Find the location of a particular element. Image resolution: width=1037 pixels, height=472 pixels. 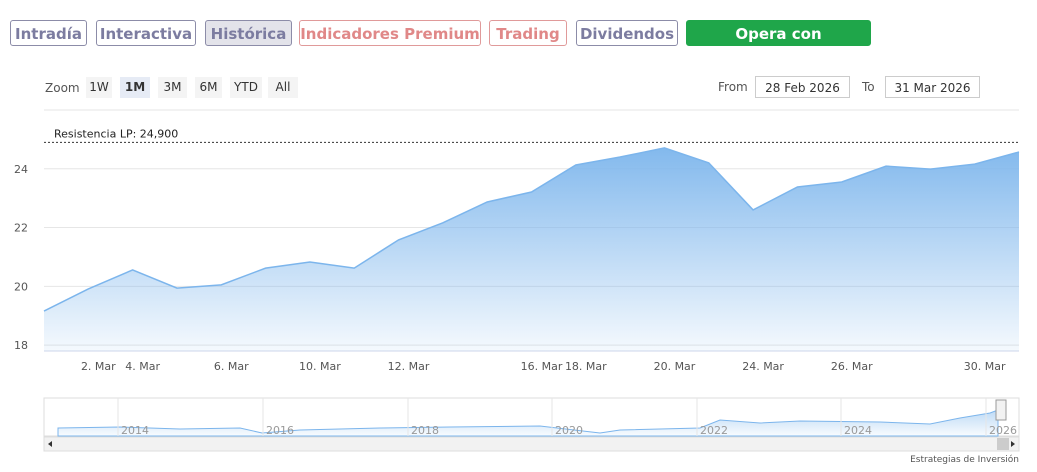

to-input: 31 Mar 2026 is located at coordinates (932, 87).